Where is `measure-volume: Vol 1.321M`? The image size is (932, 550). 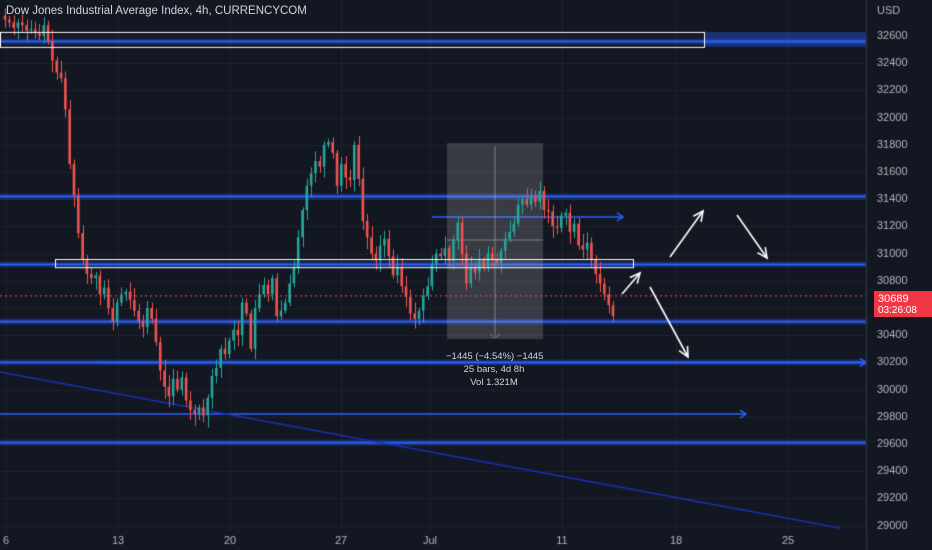 measure-volume: Vol 1.321M is located at coordinates (494, 382).